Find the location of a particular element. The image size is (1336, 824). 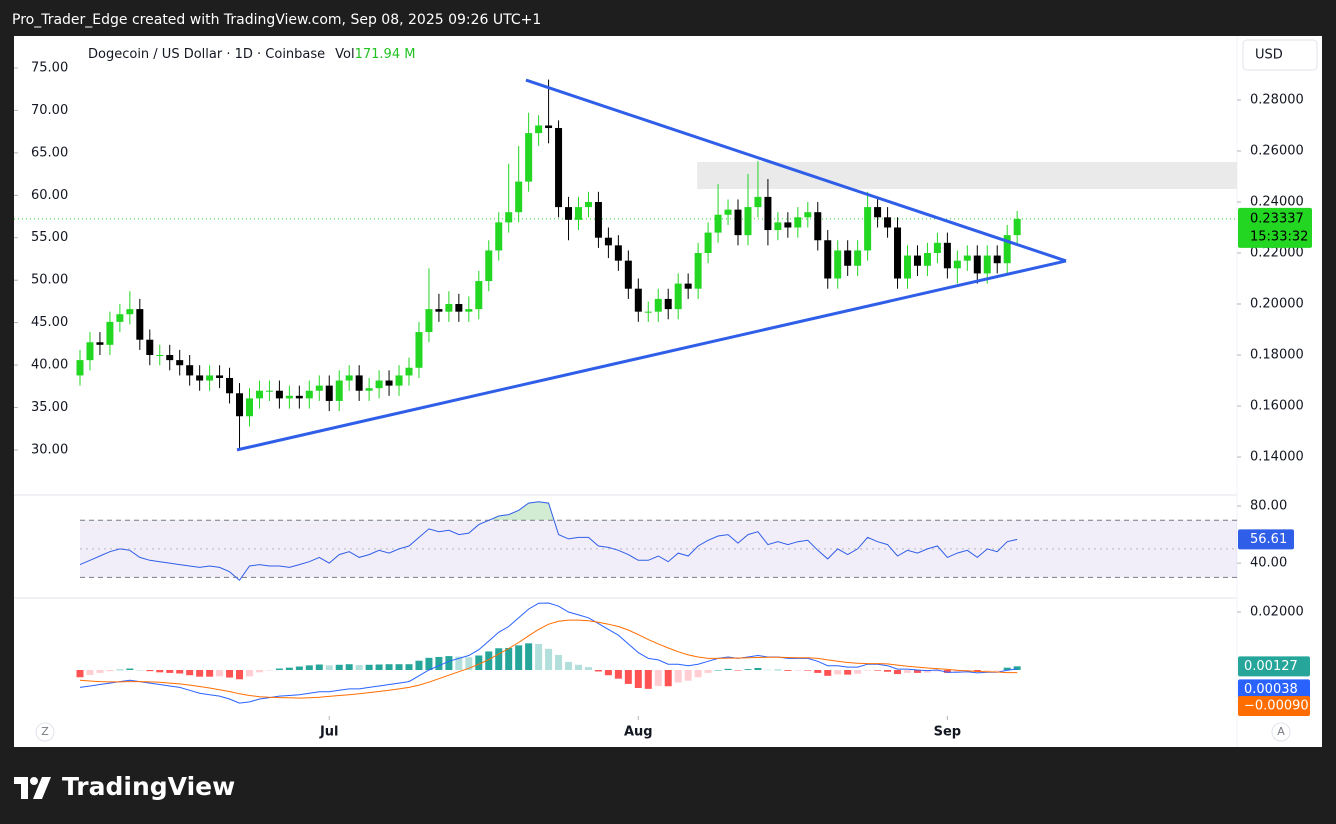

auto-scale-button is located at coordinates (1281, 732).